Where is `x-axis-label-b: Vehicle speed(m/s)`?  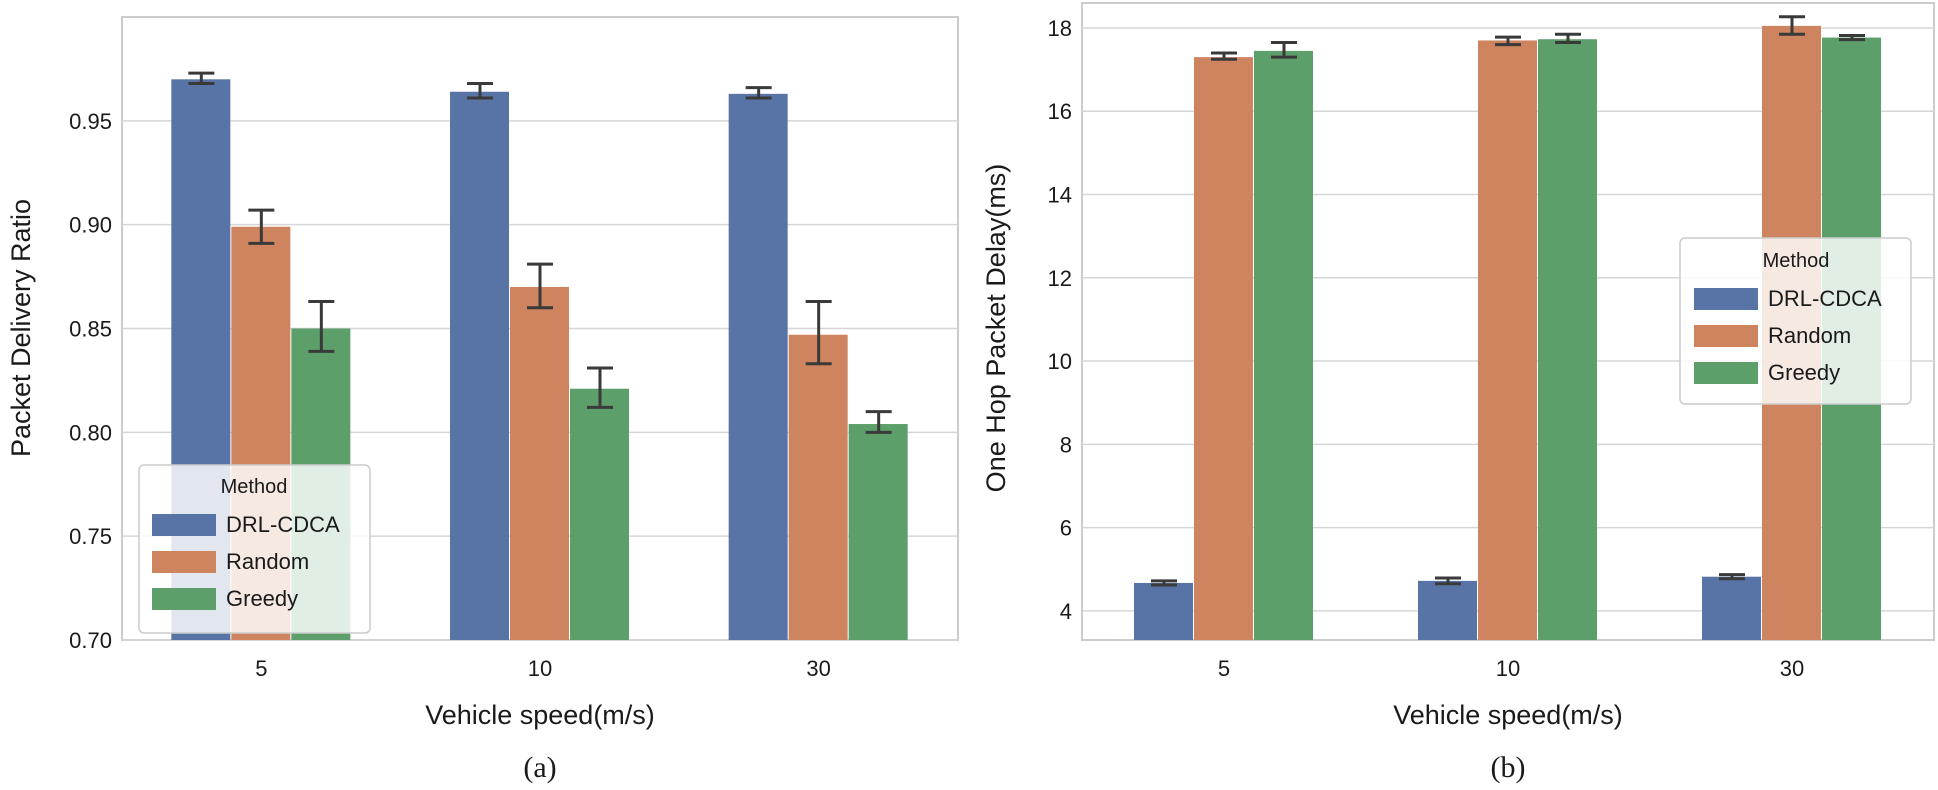 x-axis-label-b: Vehicle speed(m/s) is located at coordinates (1508, 715).